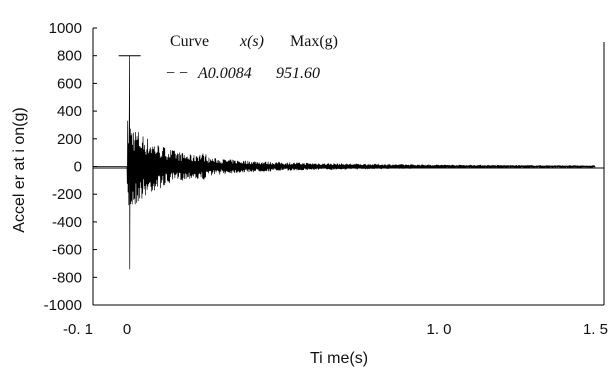  Describe the element at coordinates (251, 41) in the screenshot. I see `legend-header-x: x(s)` at that location.